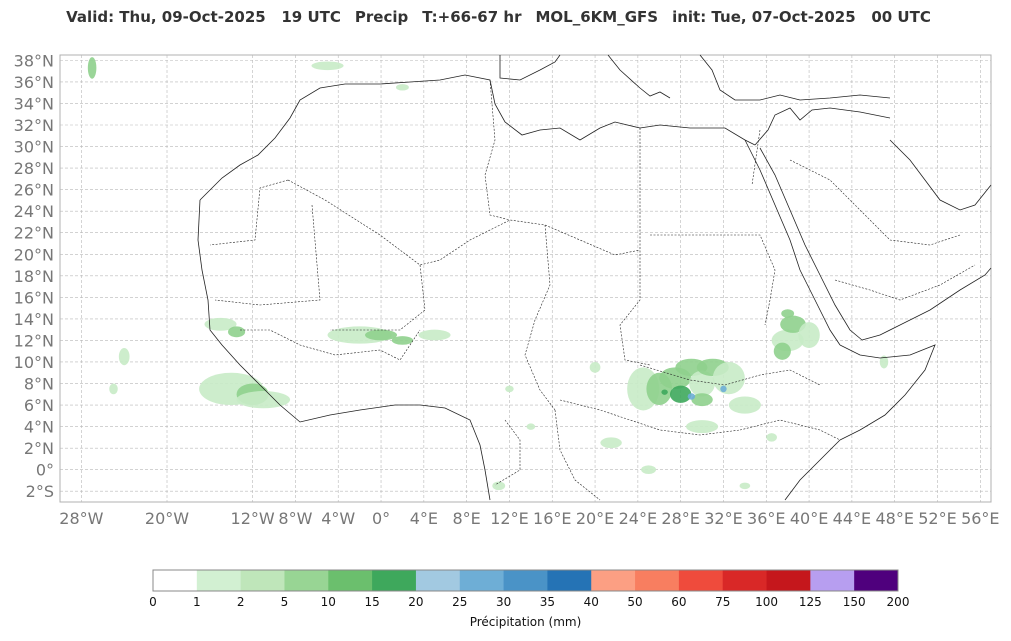 This screenshot has width=1011, height=641. Describe the element at coordinates (795, 77) in the screenshot. I see `coastline-balkans` at that location.